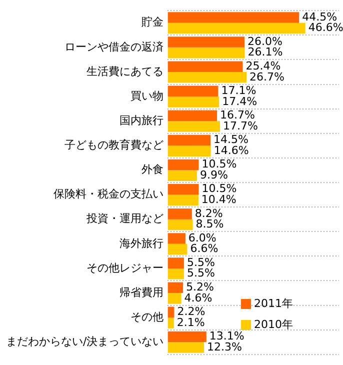  Describe the element at coordinates (273, 324) in the screenshot. I see `legend-label: 2010年` at that location.